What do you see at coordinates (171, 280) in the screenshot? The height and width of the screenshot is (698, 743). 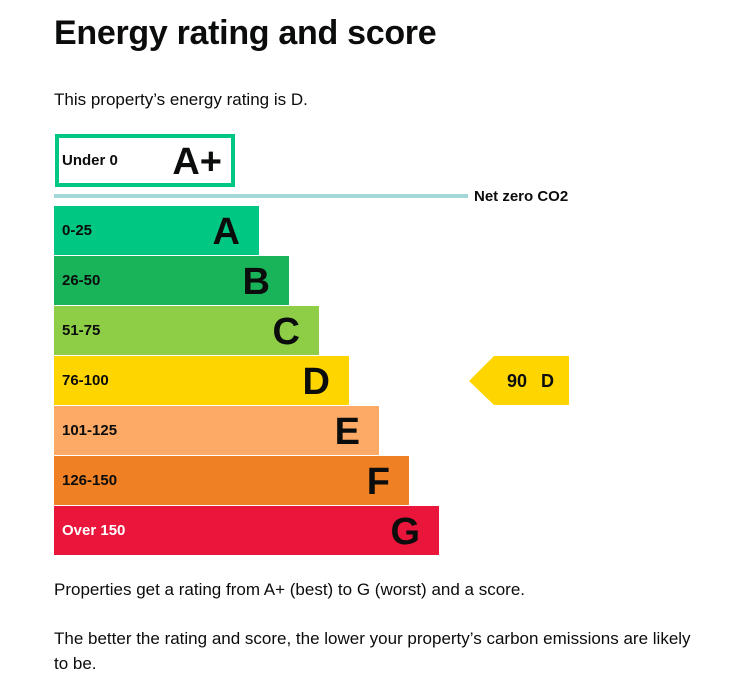 I see `band-b-bar` at bounding box center [171, 280].